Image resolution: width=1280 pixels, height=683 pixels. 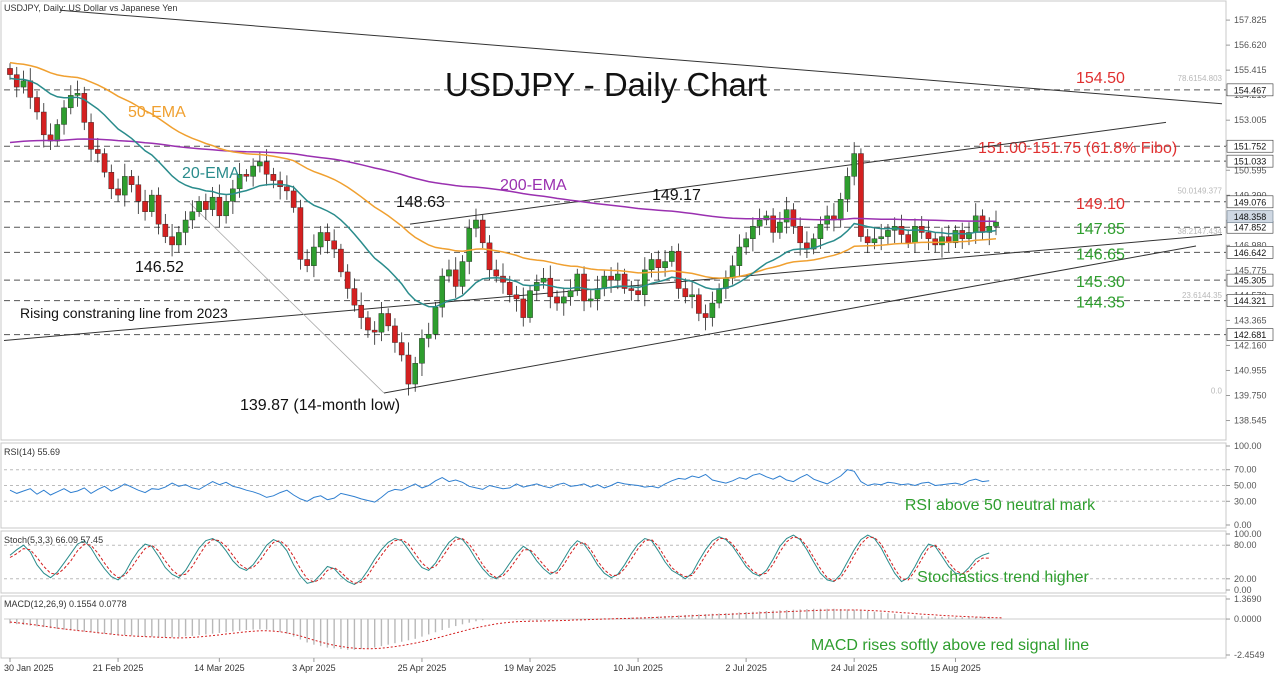 What do you see at coordinates (1217, 391) in the screenshot?
I see `fib-label: 0.0` at bounding box center [1217, 391].